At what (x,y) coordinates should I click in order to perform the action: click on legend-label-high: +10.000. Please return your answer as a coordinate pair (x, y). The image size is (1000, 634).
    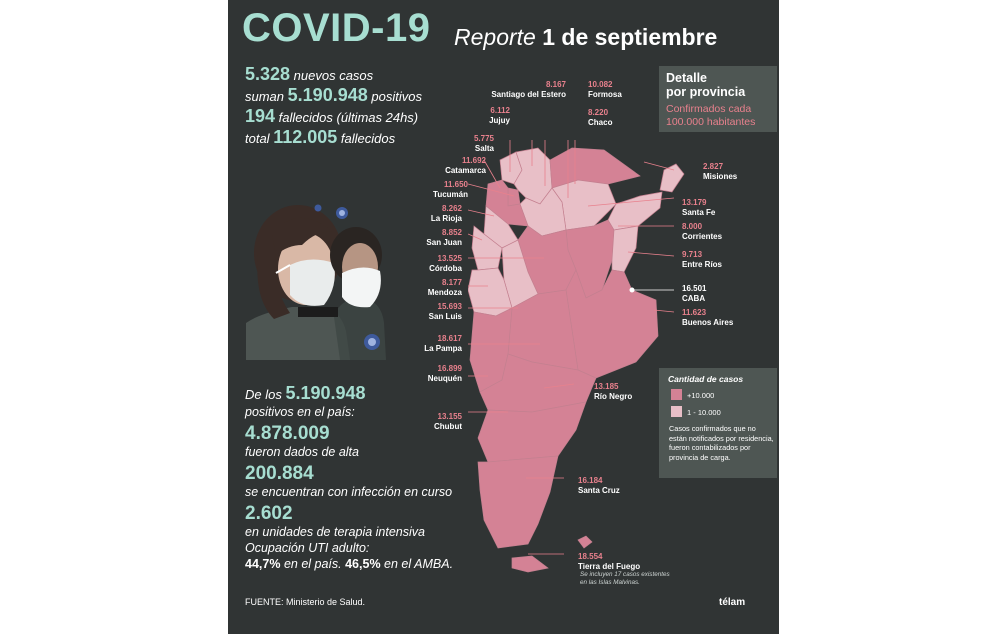
    Looking at the image, I should click on (701, 395).